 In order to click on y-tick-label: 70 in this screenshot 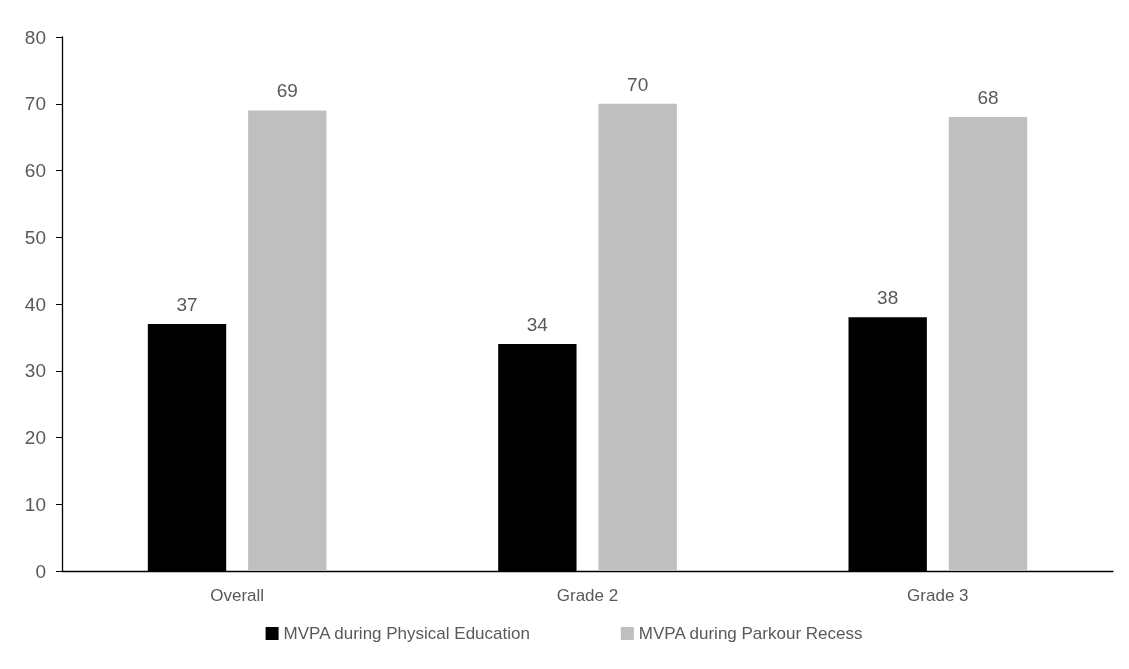, I will do `click(35, 104)`.